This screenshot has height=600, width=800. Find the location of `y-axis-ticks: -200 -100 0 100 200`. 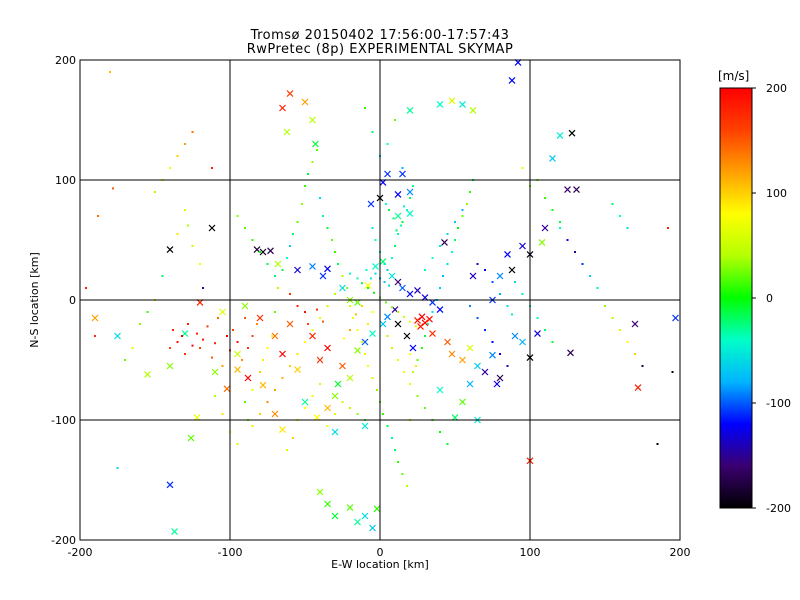

y-axis-ticks: -200 -100 0 100 200 is located at coordinates (63, 300).